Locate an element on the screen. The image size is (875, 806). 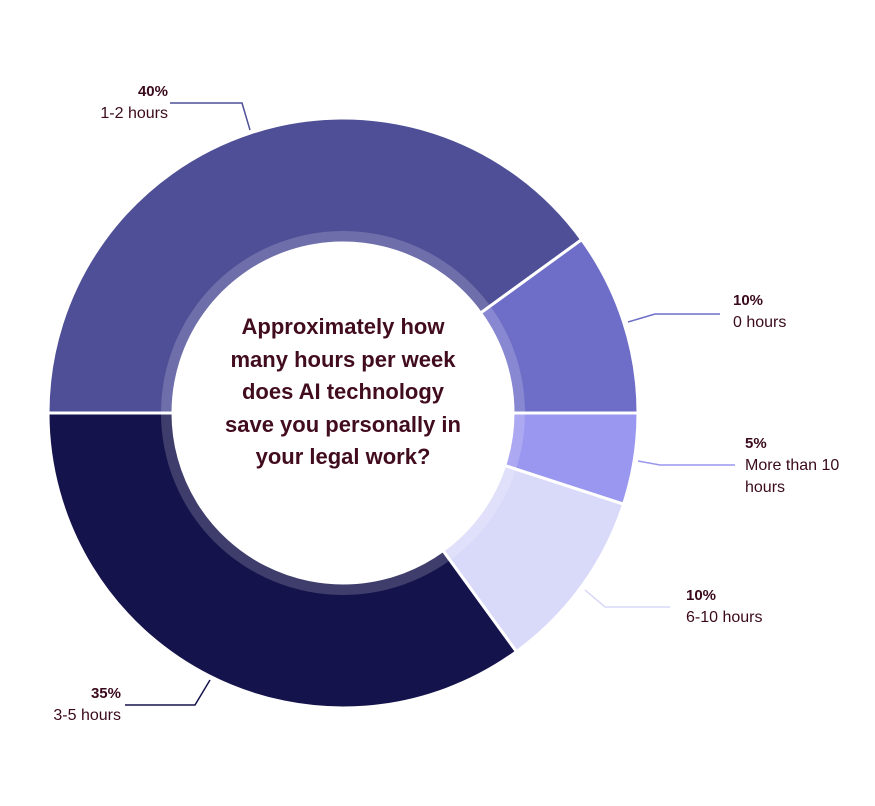
category-label: 3-5 hours is located at coordinates (87, 715).